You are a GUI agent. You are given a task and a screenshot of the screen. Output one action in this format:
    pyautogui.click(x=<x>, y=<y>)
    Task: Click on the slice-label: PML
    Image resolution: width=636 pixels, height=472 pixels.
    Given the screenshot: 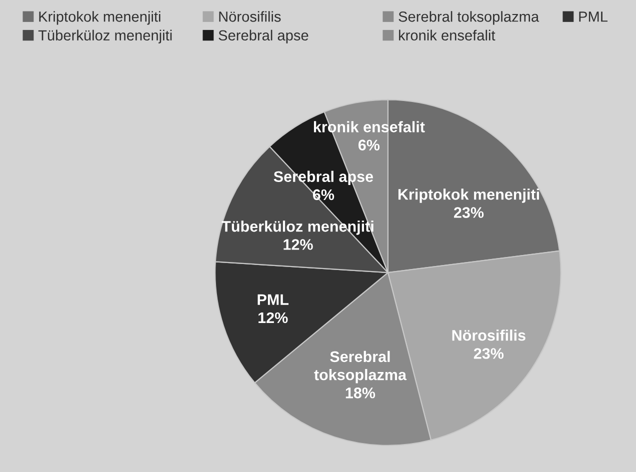 What is the action you would take?
    pyautogui.click(x=273, y=299)
    